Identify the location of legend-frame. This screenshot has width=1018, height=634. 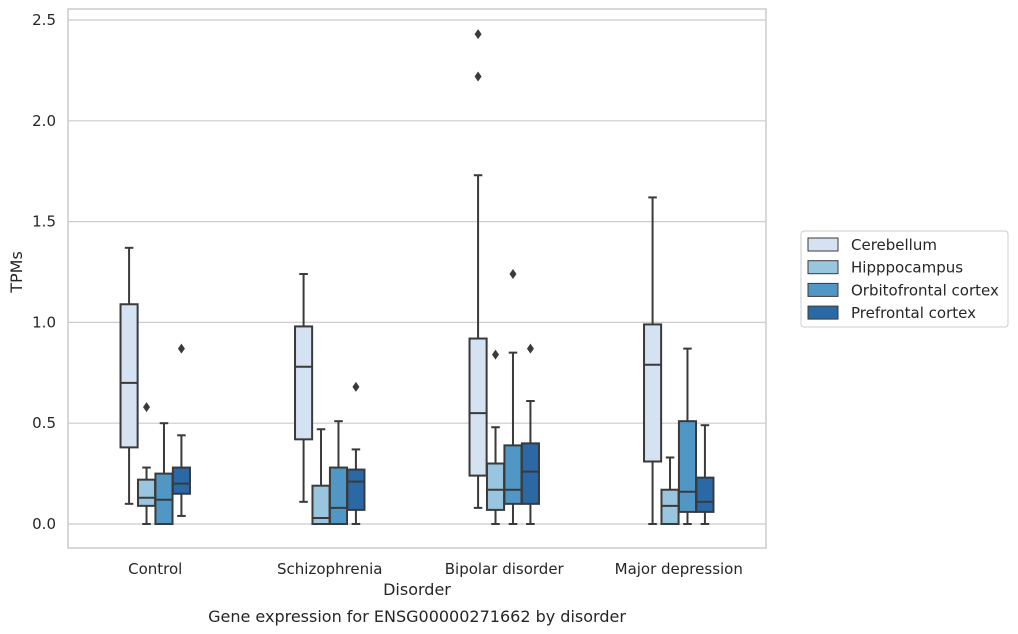
(904, 279).